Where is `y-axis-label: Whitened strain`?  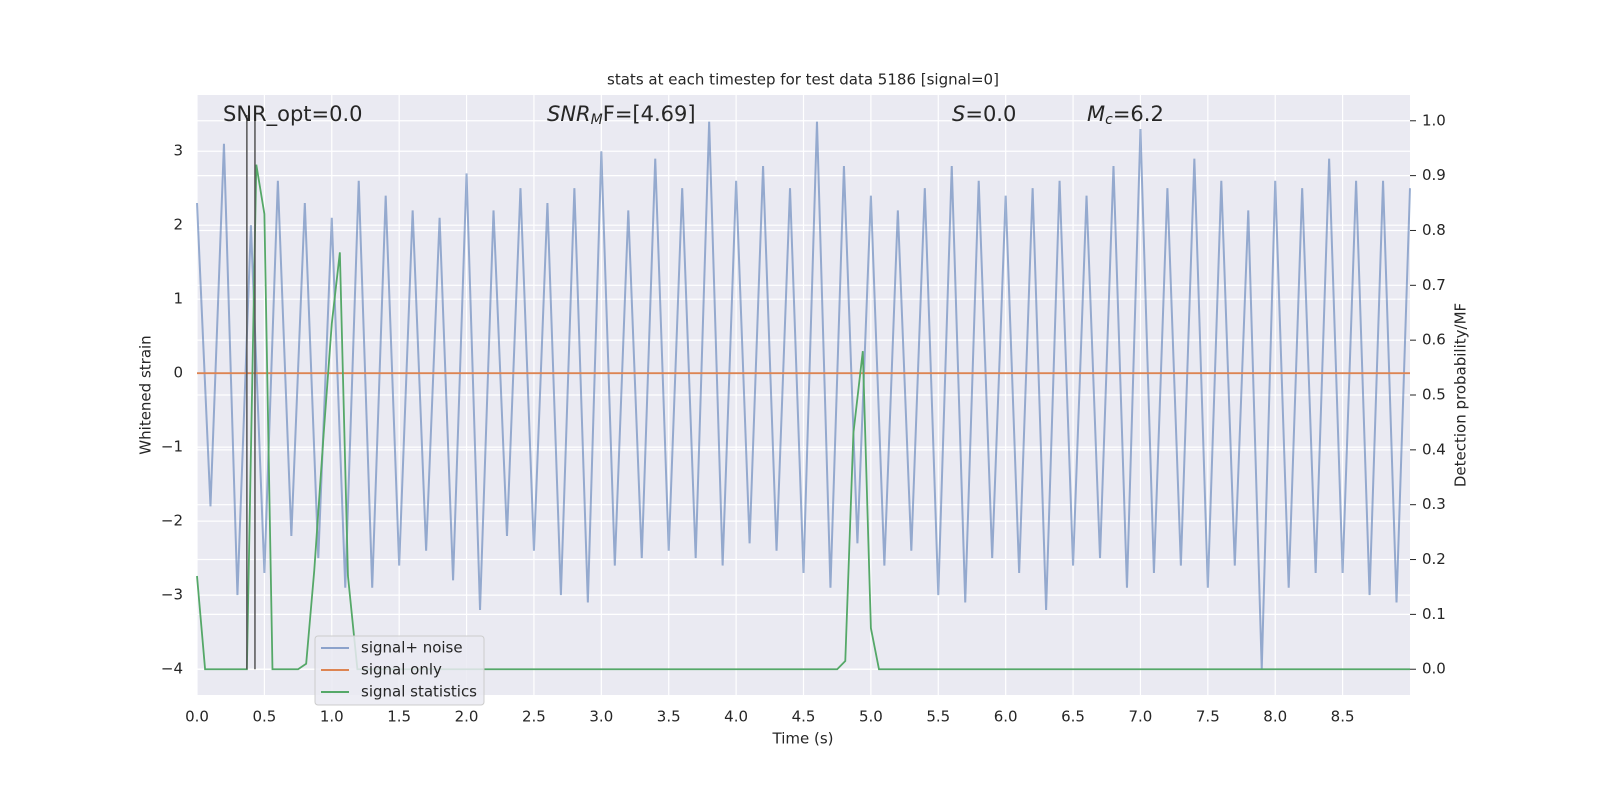
y-axis-label: Whitened strain is located at coordinates (146, 394).